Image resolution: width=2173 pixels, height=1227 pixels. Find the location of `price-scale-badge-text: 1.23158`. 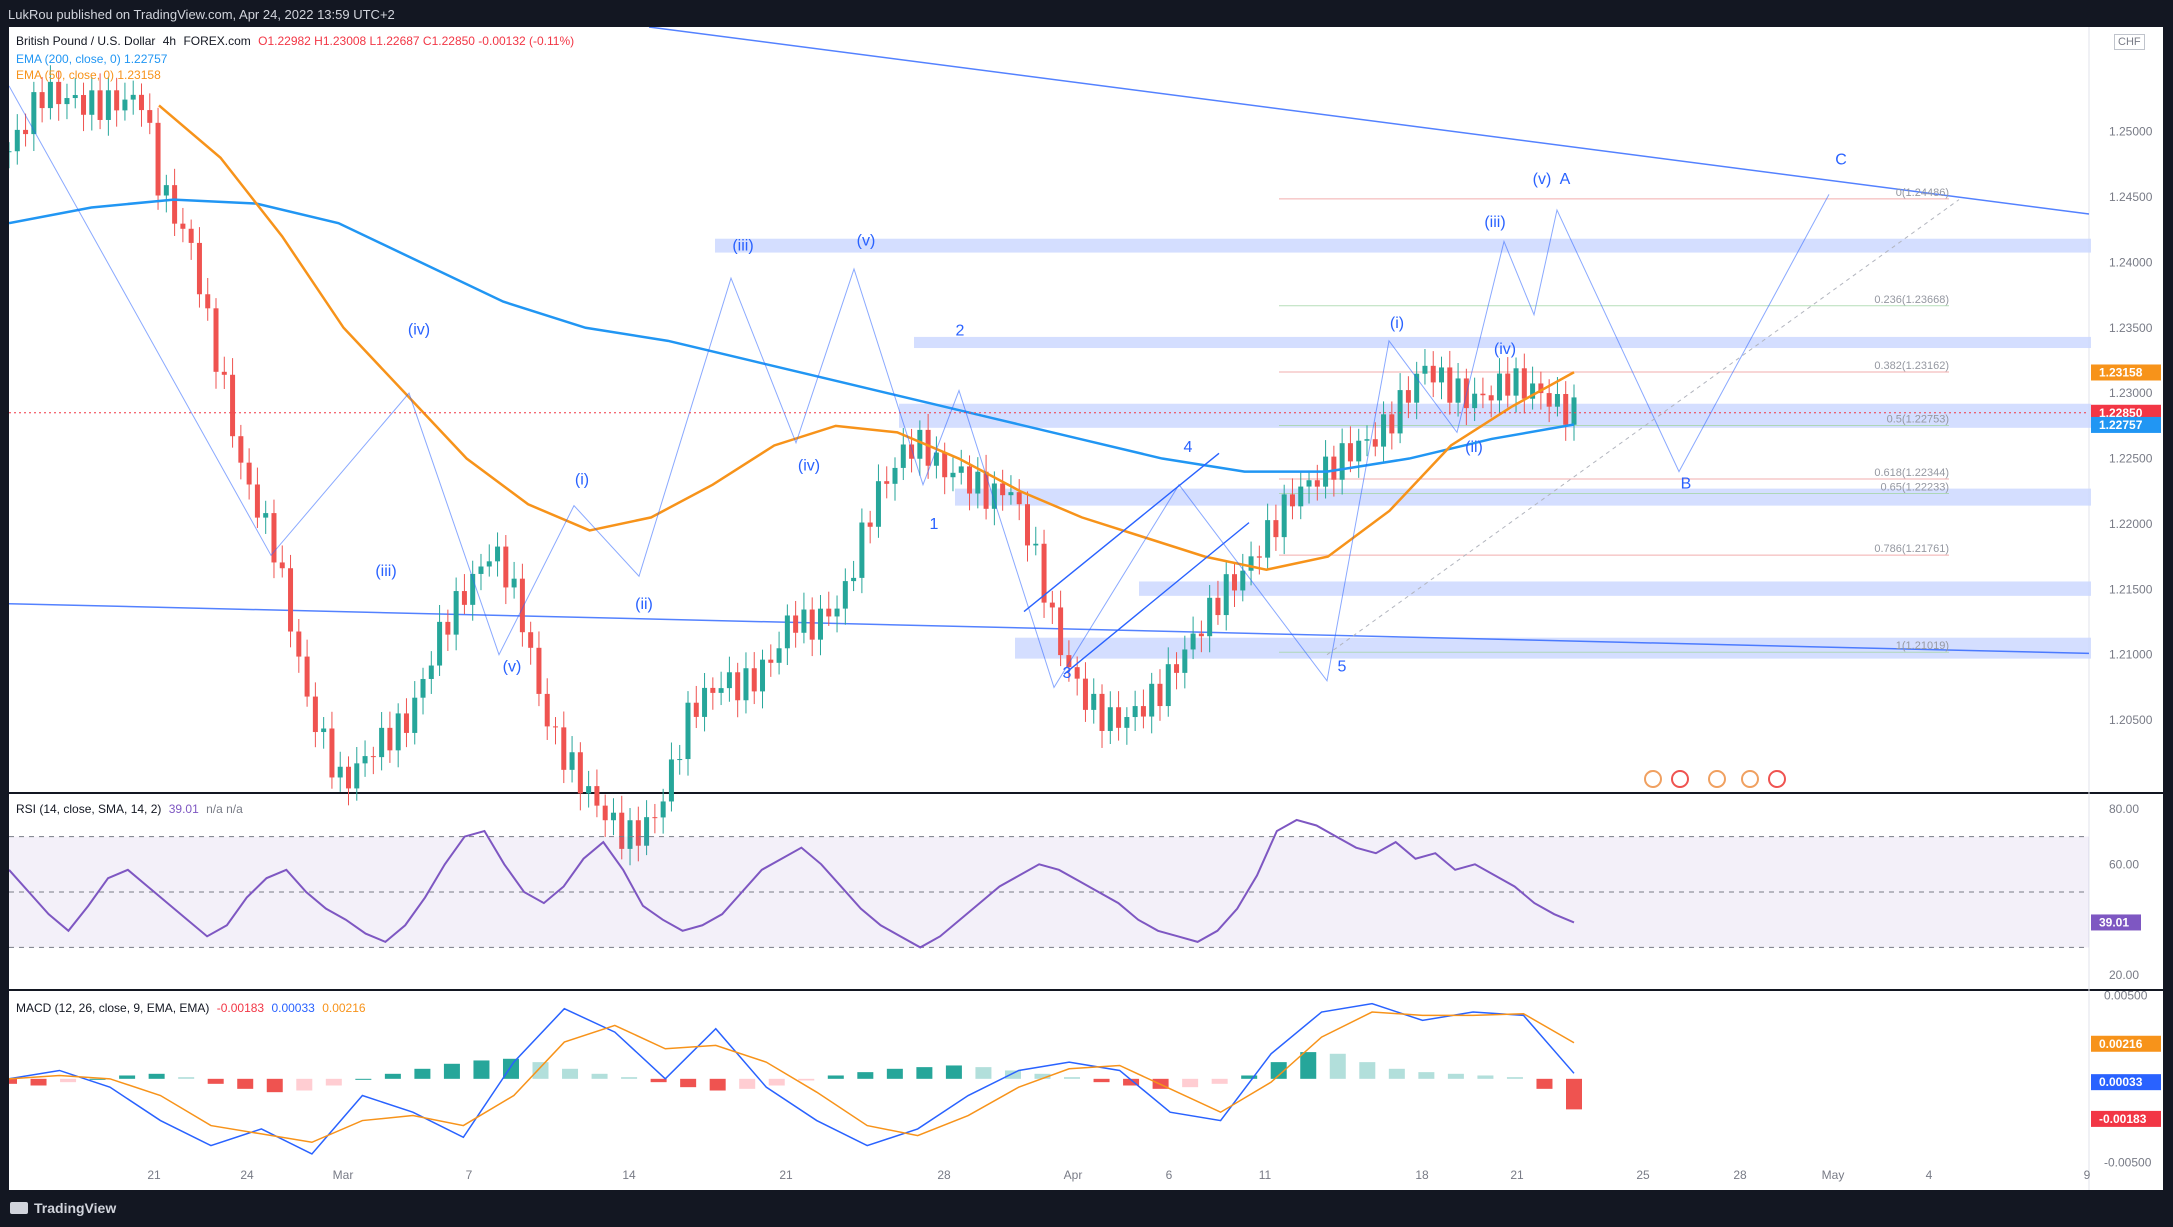

price-scale-badge-text: 1.23158 is located at coordinates (2121, 372).